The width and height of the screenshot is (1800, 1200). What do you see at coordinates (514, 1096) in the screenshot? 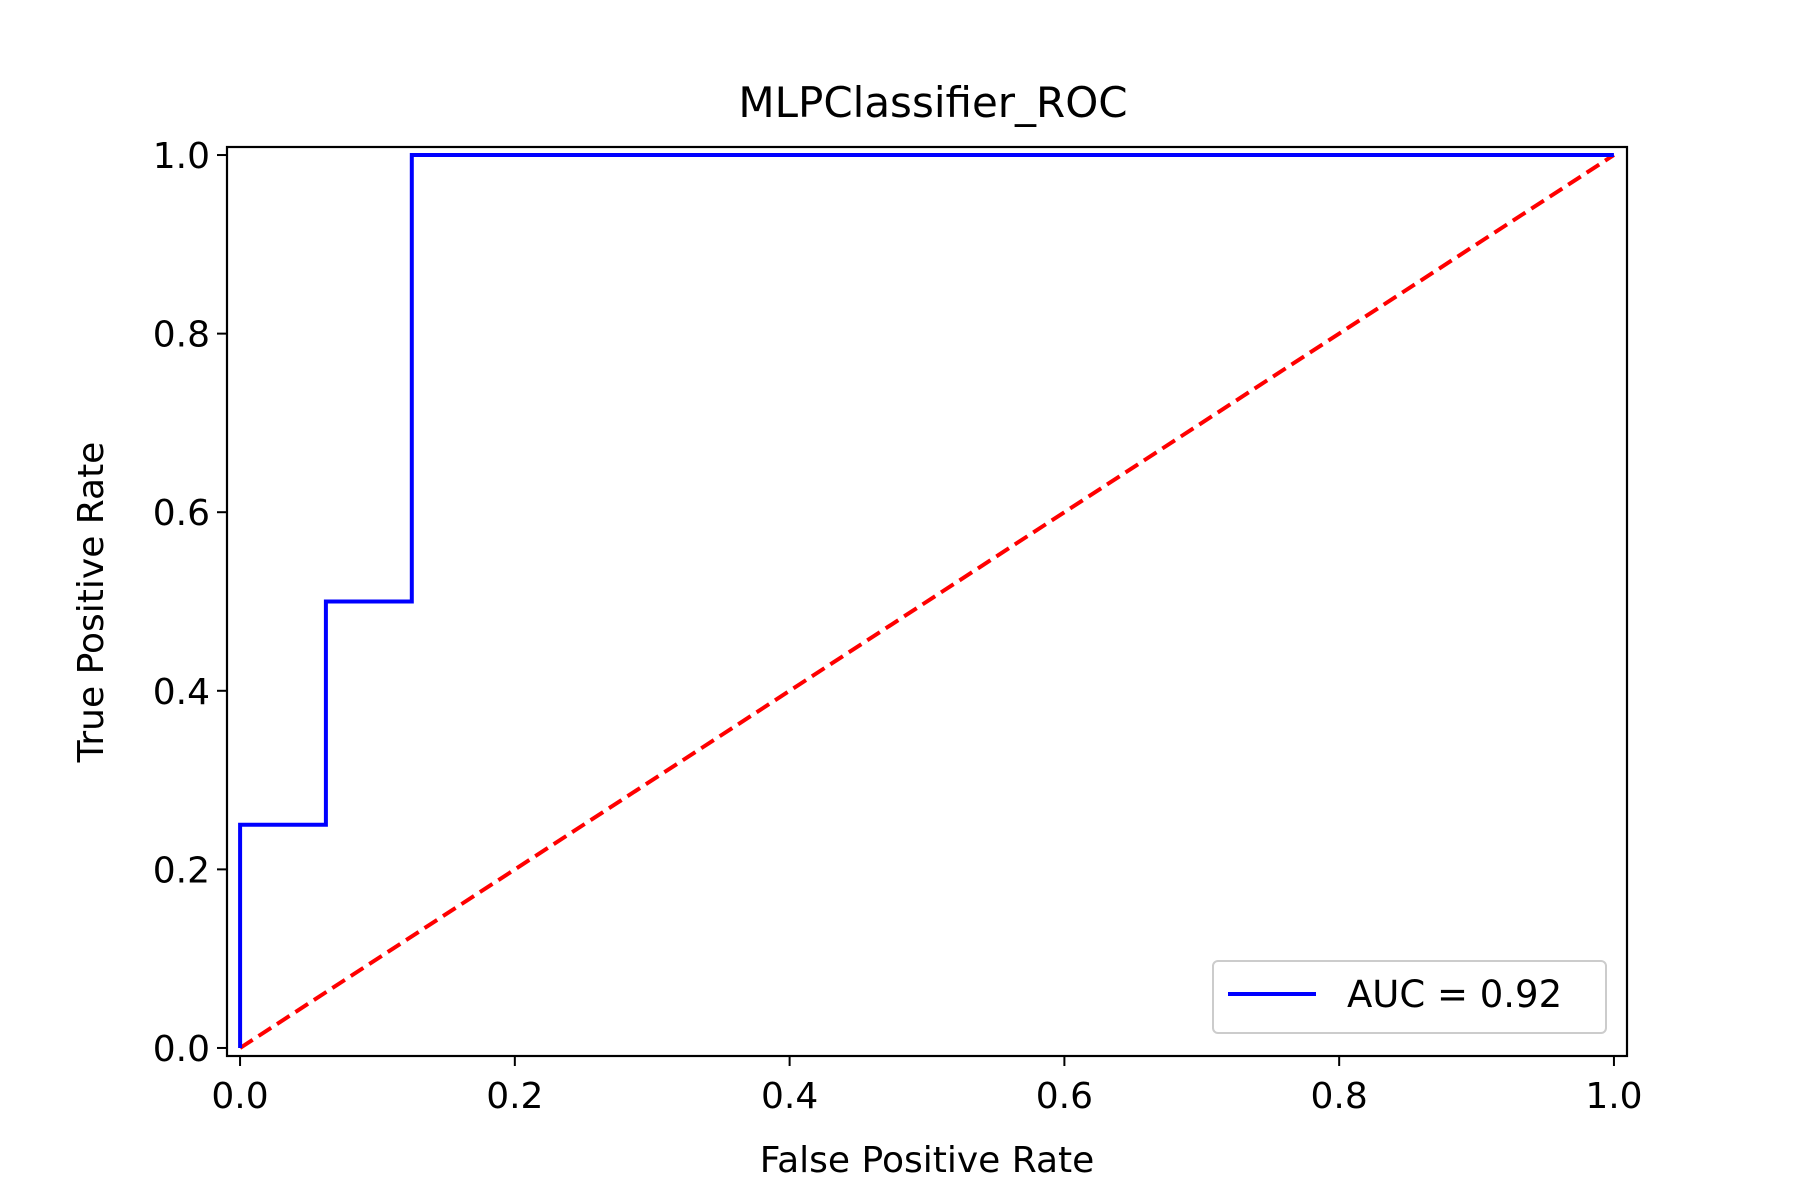
I see `x-tick-label: 0.2` at bounding box center [514, 1096].